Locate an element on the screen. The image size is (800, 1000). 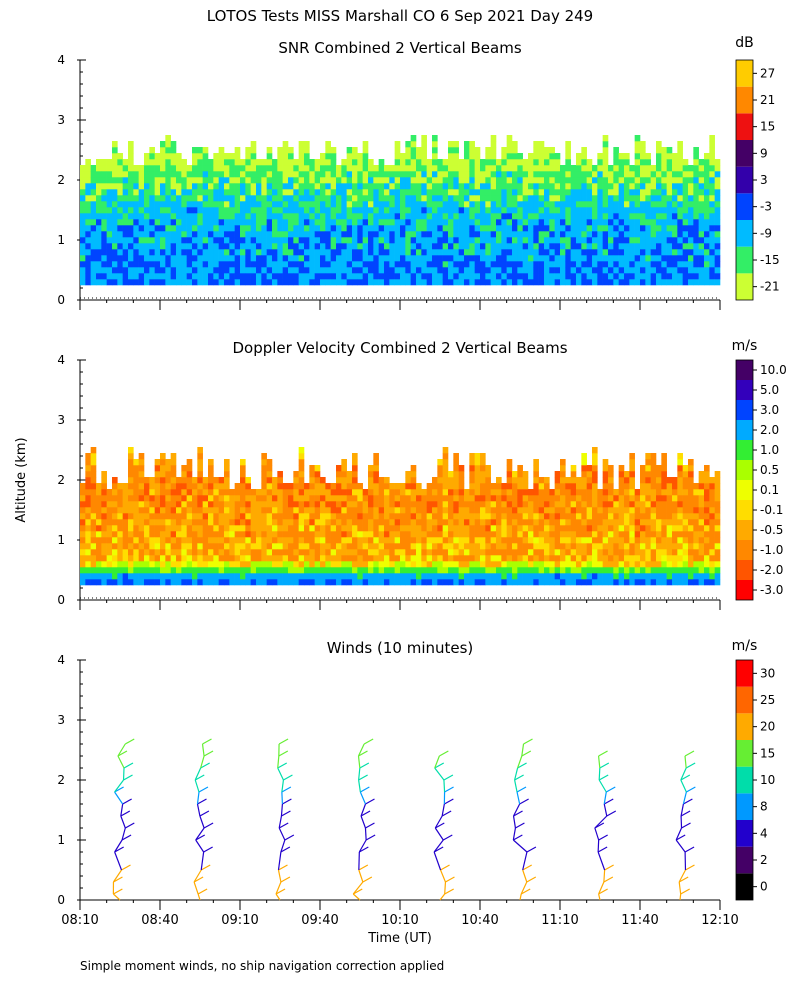
colorbar-swatch is located at coordinates (744, 260).